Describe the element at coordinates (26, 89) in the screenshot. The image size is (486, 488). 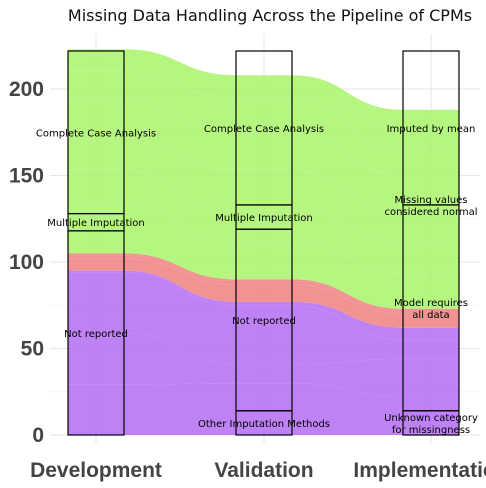
I see `y-tick-label: 200` at that location.